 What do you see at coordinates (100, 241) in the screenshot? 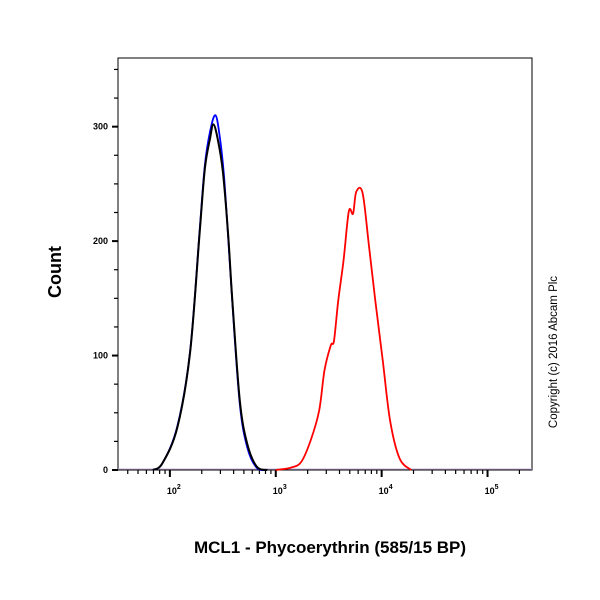
I see `y-tick-label: 200` at bounding box center [100, 241].